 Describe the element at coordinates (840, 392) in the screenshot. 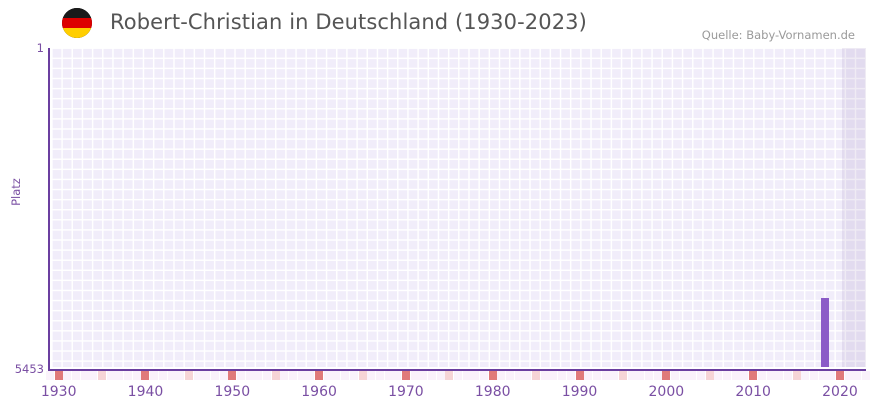

I see `x-axis-tick-label: 2020` at that location.